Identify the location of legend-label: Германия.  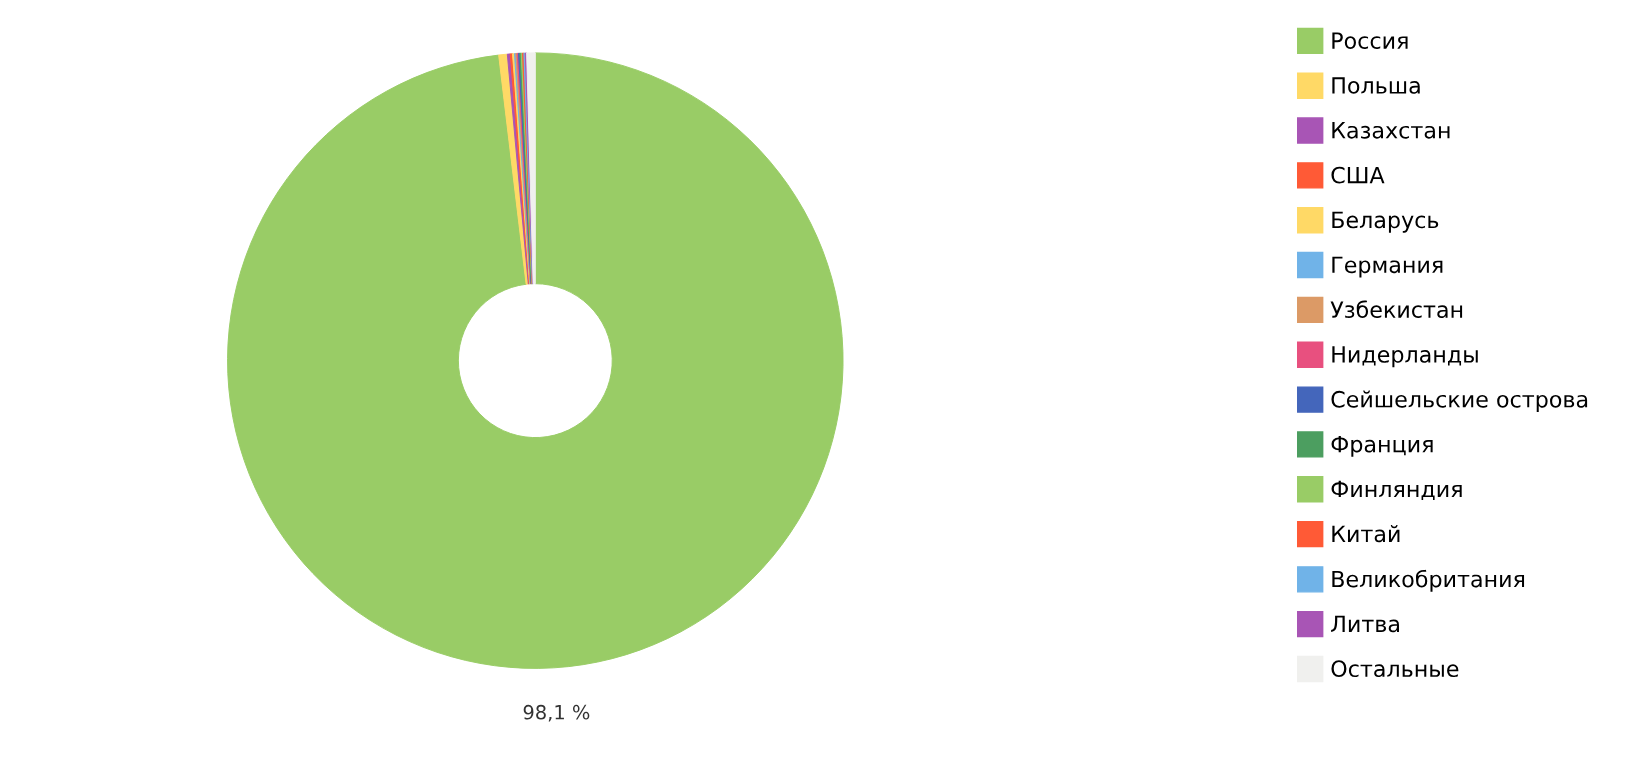
(1387, 267).